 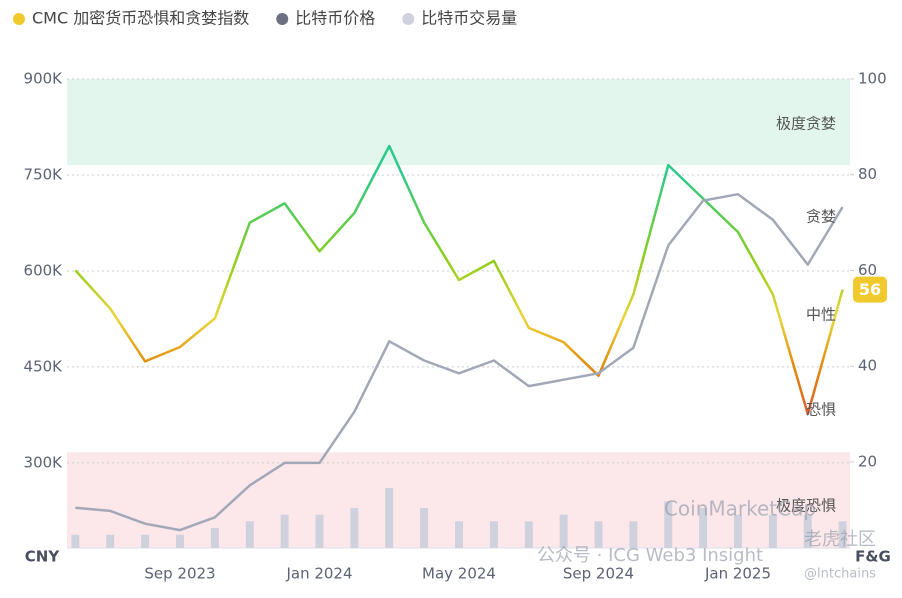 I want to click on y2-tick-label: 40, so click(x=867, y=366).